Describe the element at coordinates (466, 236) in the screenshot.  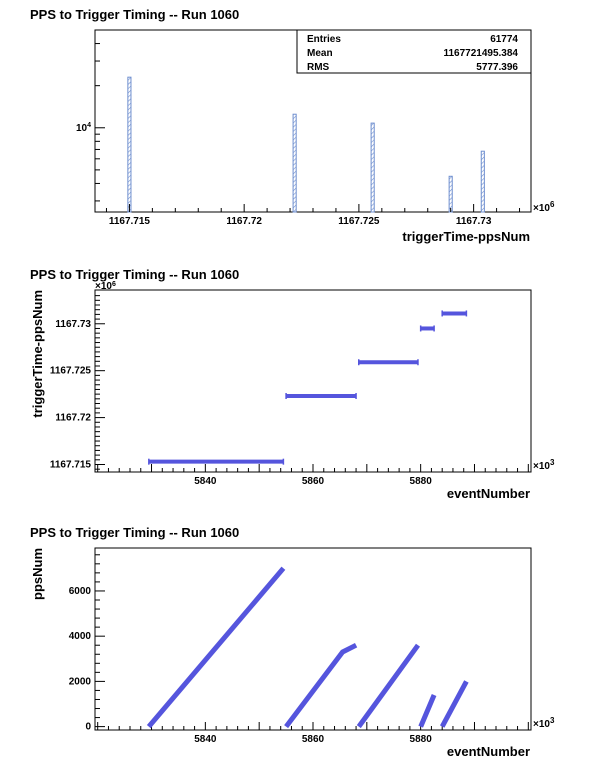
I see `x-axis-label: triggerTime-ppsNum` at that location.